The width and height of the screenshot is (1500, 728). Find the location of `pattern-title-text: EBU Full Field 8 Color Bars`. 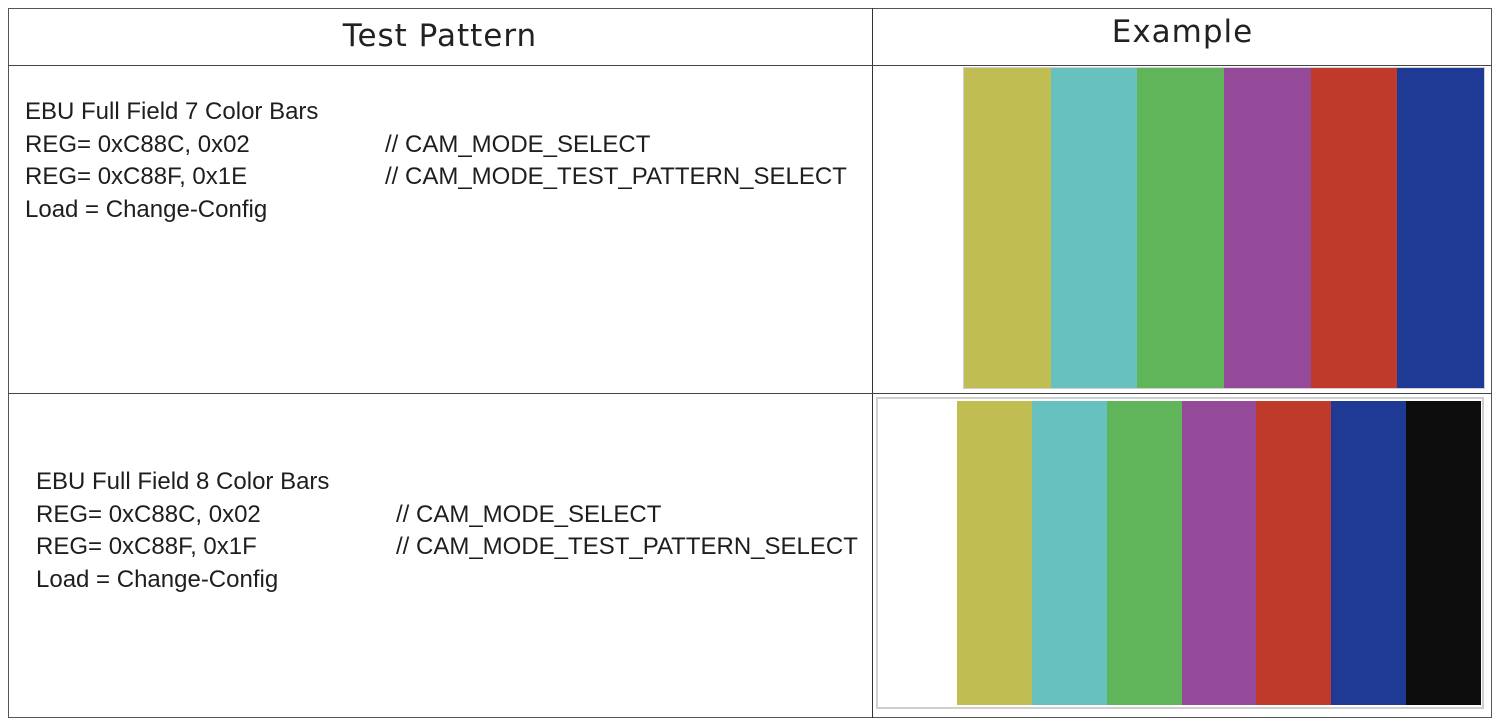

pattern-title-text: EBU Full Field 8 Color Bars is located at coordinates (183, 481).